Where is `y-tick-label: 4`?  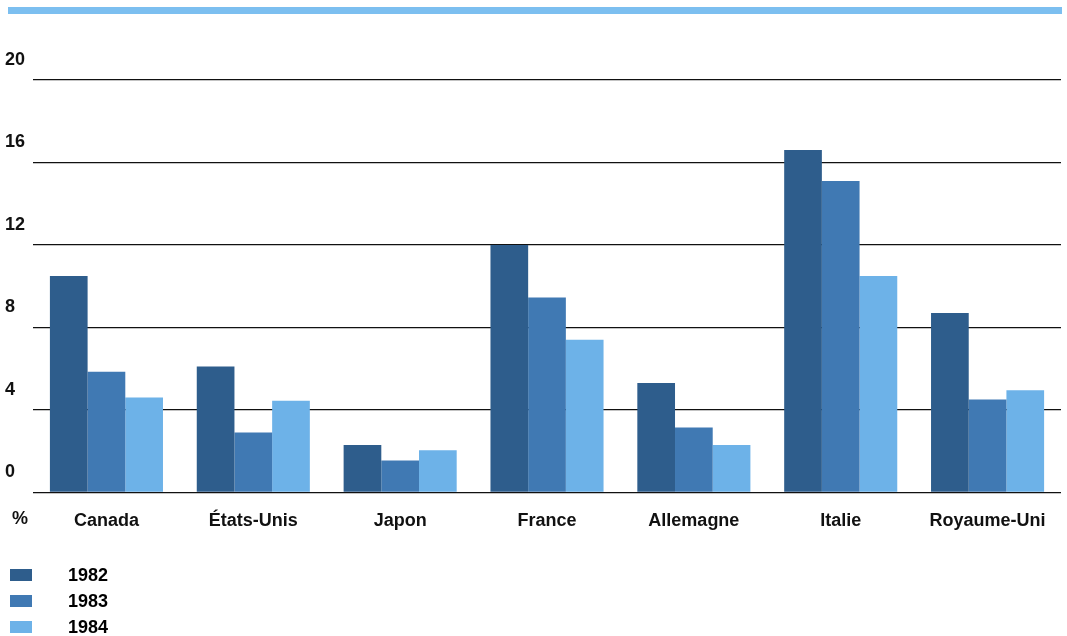 y-tick-label: 4 is located at coordinates (10, 388).